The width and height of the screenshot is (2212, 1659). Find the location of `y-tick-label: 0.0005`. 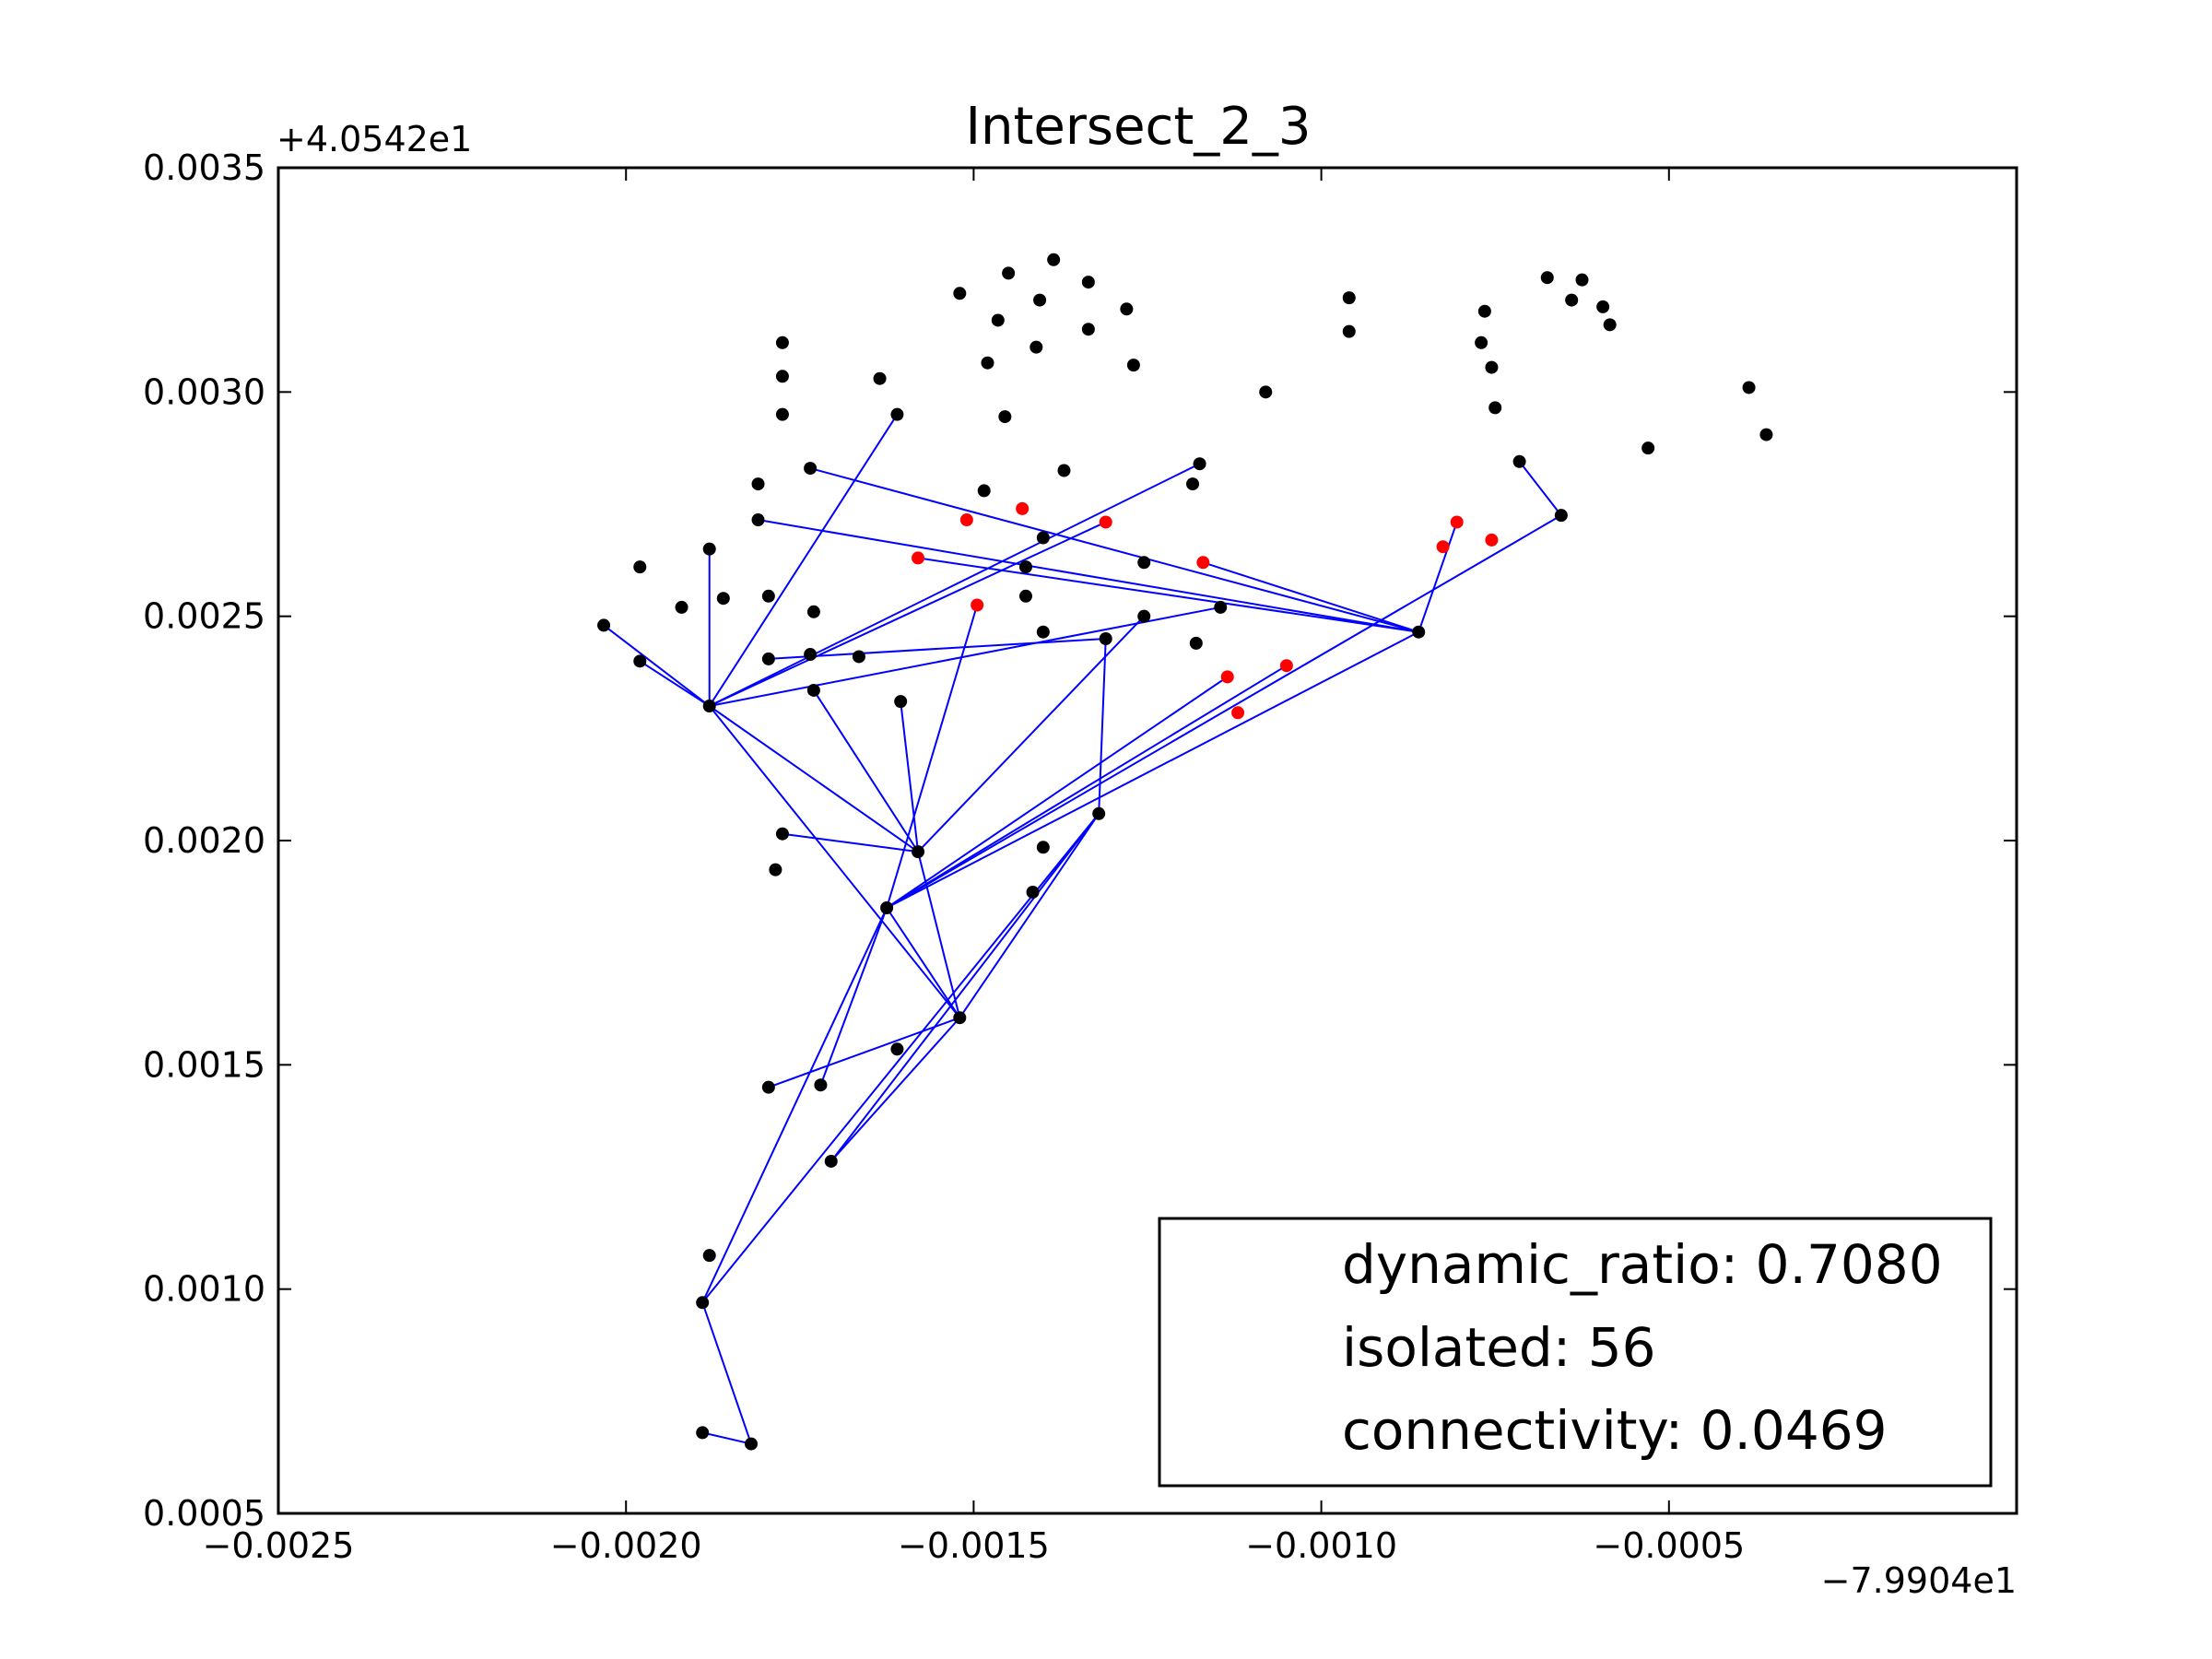

y-tick-label: 0.0005 is located at coordinates (204, 1513).